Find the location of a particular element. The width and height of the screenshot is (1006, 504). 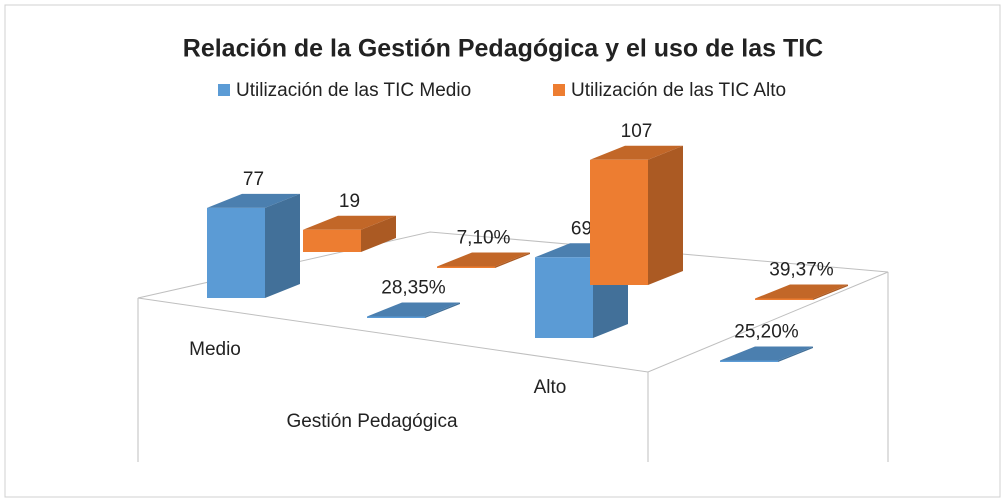

data-label: 107 is located at coordinates (637, 131).